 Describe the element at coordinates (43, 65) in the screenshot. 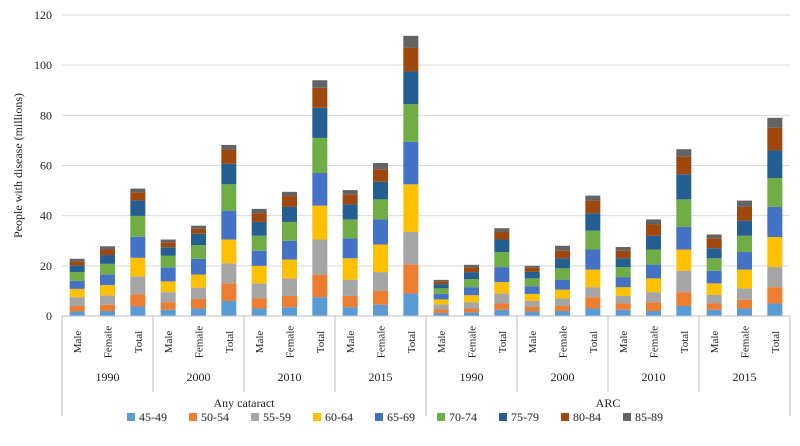

I see `y-tick-label: 100` at that location.